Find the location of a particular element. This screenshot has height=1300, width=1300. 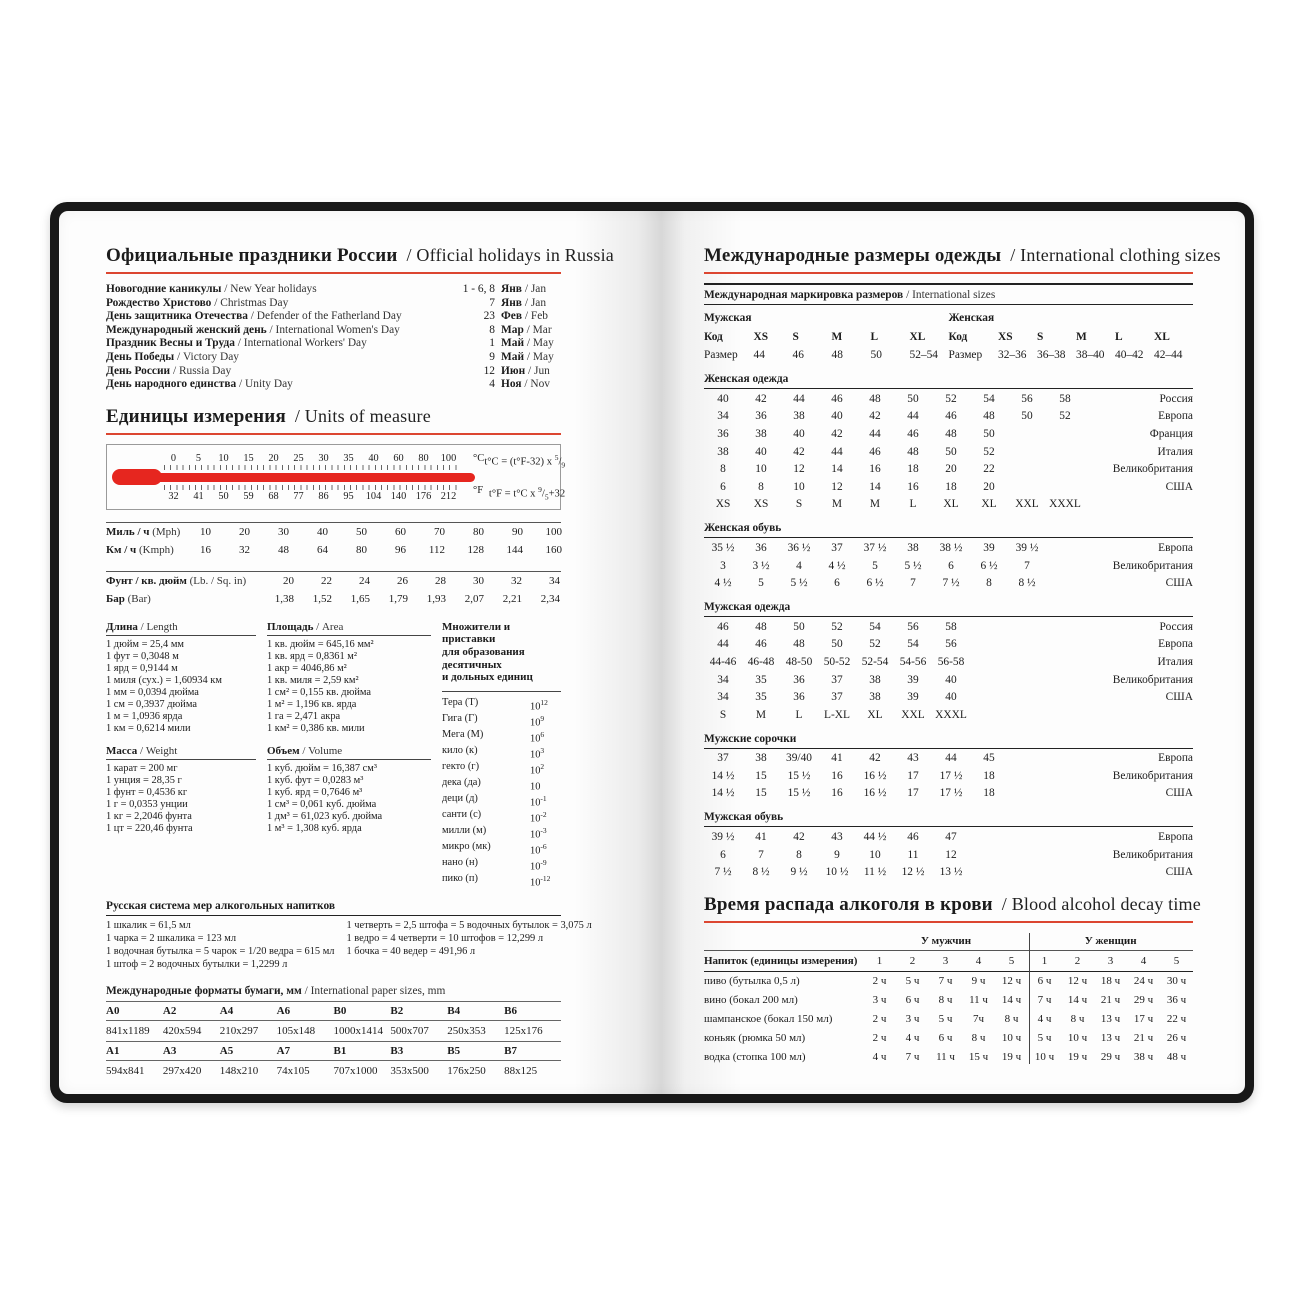

size-cell: 44-46 is located at coordinates (723, 661).